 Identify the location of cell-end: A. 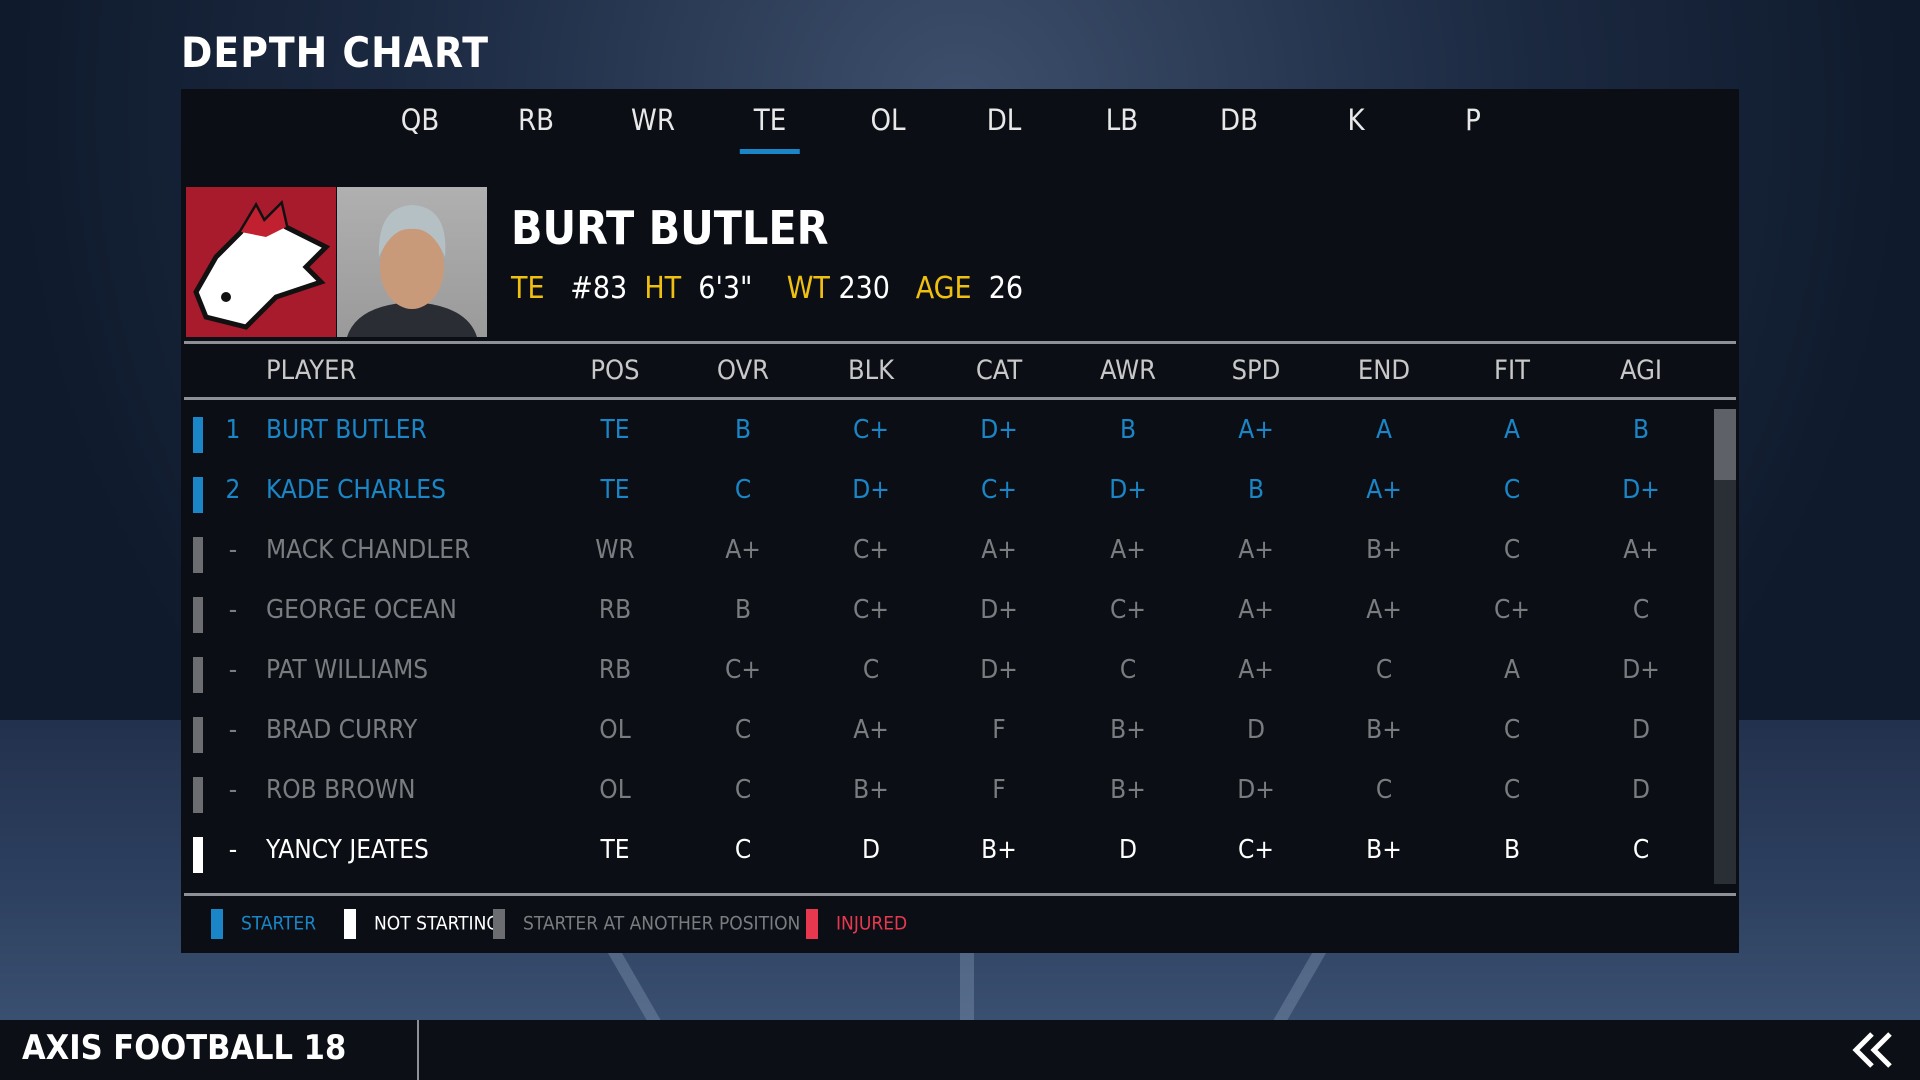
(1384, 430).